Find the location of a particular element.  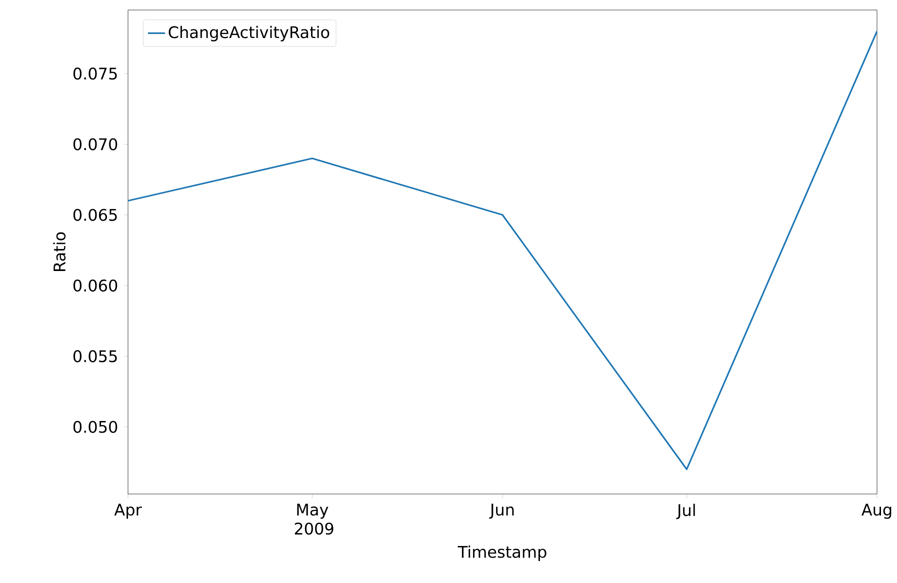

x-tick-label: Apr is located at coordinates (128, 511).